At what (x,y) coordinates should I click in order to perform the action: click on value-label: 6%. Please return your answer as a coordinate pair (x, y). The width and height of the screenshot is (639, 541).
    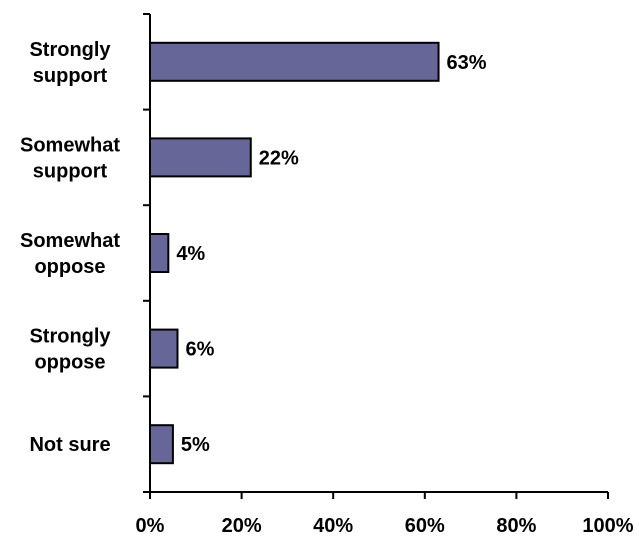
    Looking at the image, I should click on (199, 350).